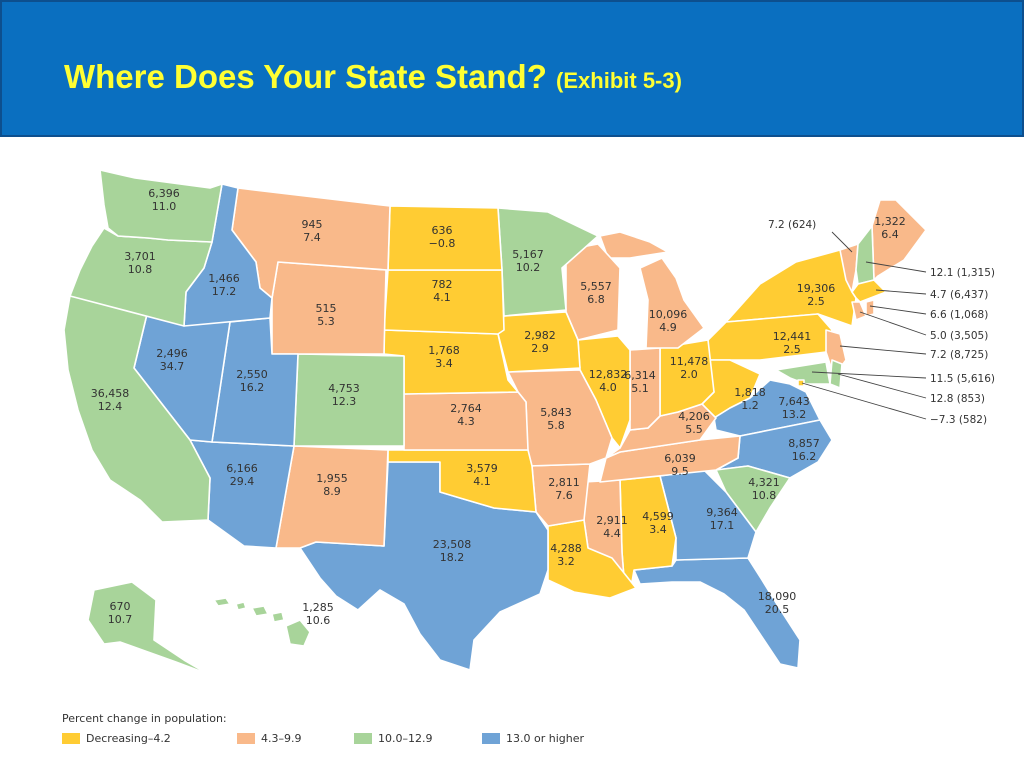 The width and height of the screenshot is (1024, 768). Describe the element at coordinates (792, 343) in the screenshot. I see `state-label-pennsylvania: 12,441 2.5` at that location.